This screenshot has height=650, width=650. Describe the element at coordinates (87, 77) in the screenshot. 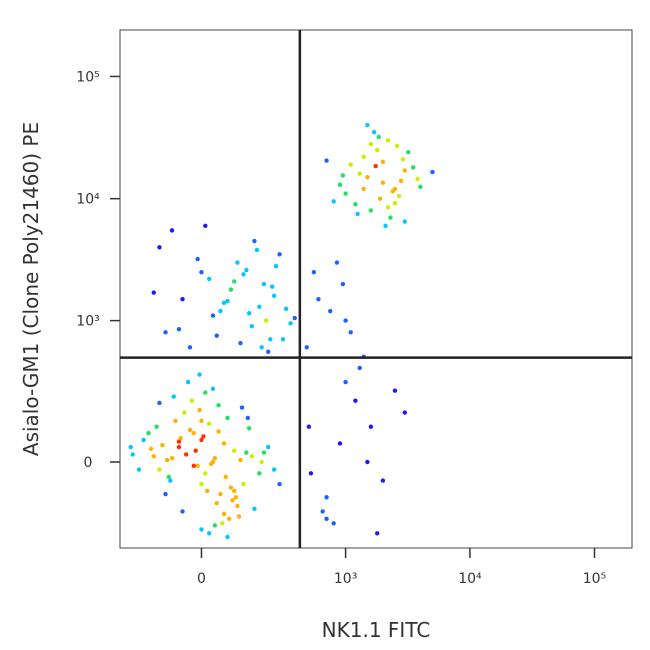

I see `y-tick-label: 10⁵` at that location.